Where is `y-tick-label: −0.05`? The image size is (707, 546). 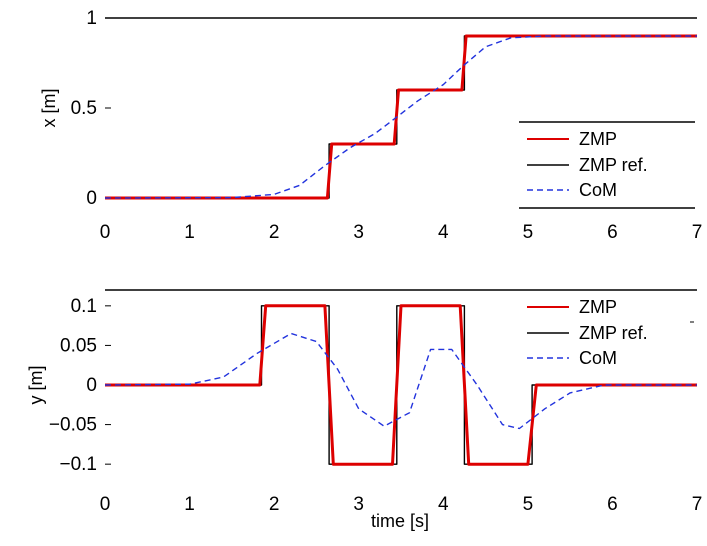 y-tick-label: −0.05 is located at coordinates (73, 425).